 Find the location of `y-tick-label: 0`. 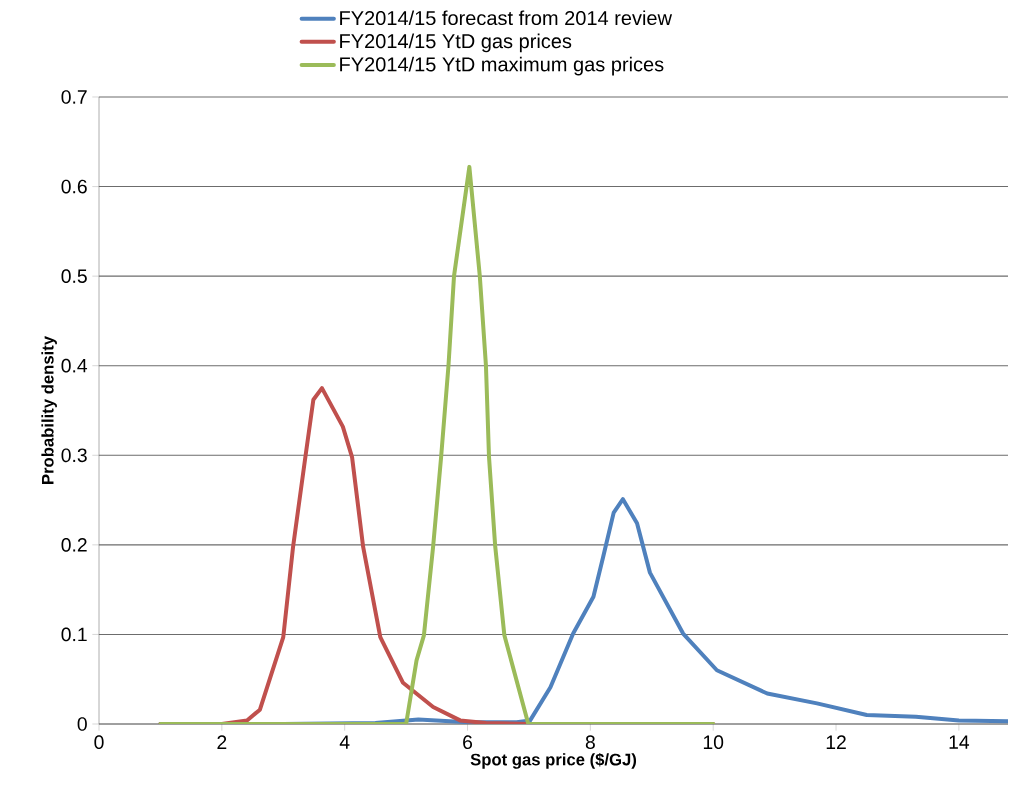

y-tick-label: 0 is located at coordinates (82, 724).